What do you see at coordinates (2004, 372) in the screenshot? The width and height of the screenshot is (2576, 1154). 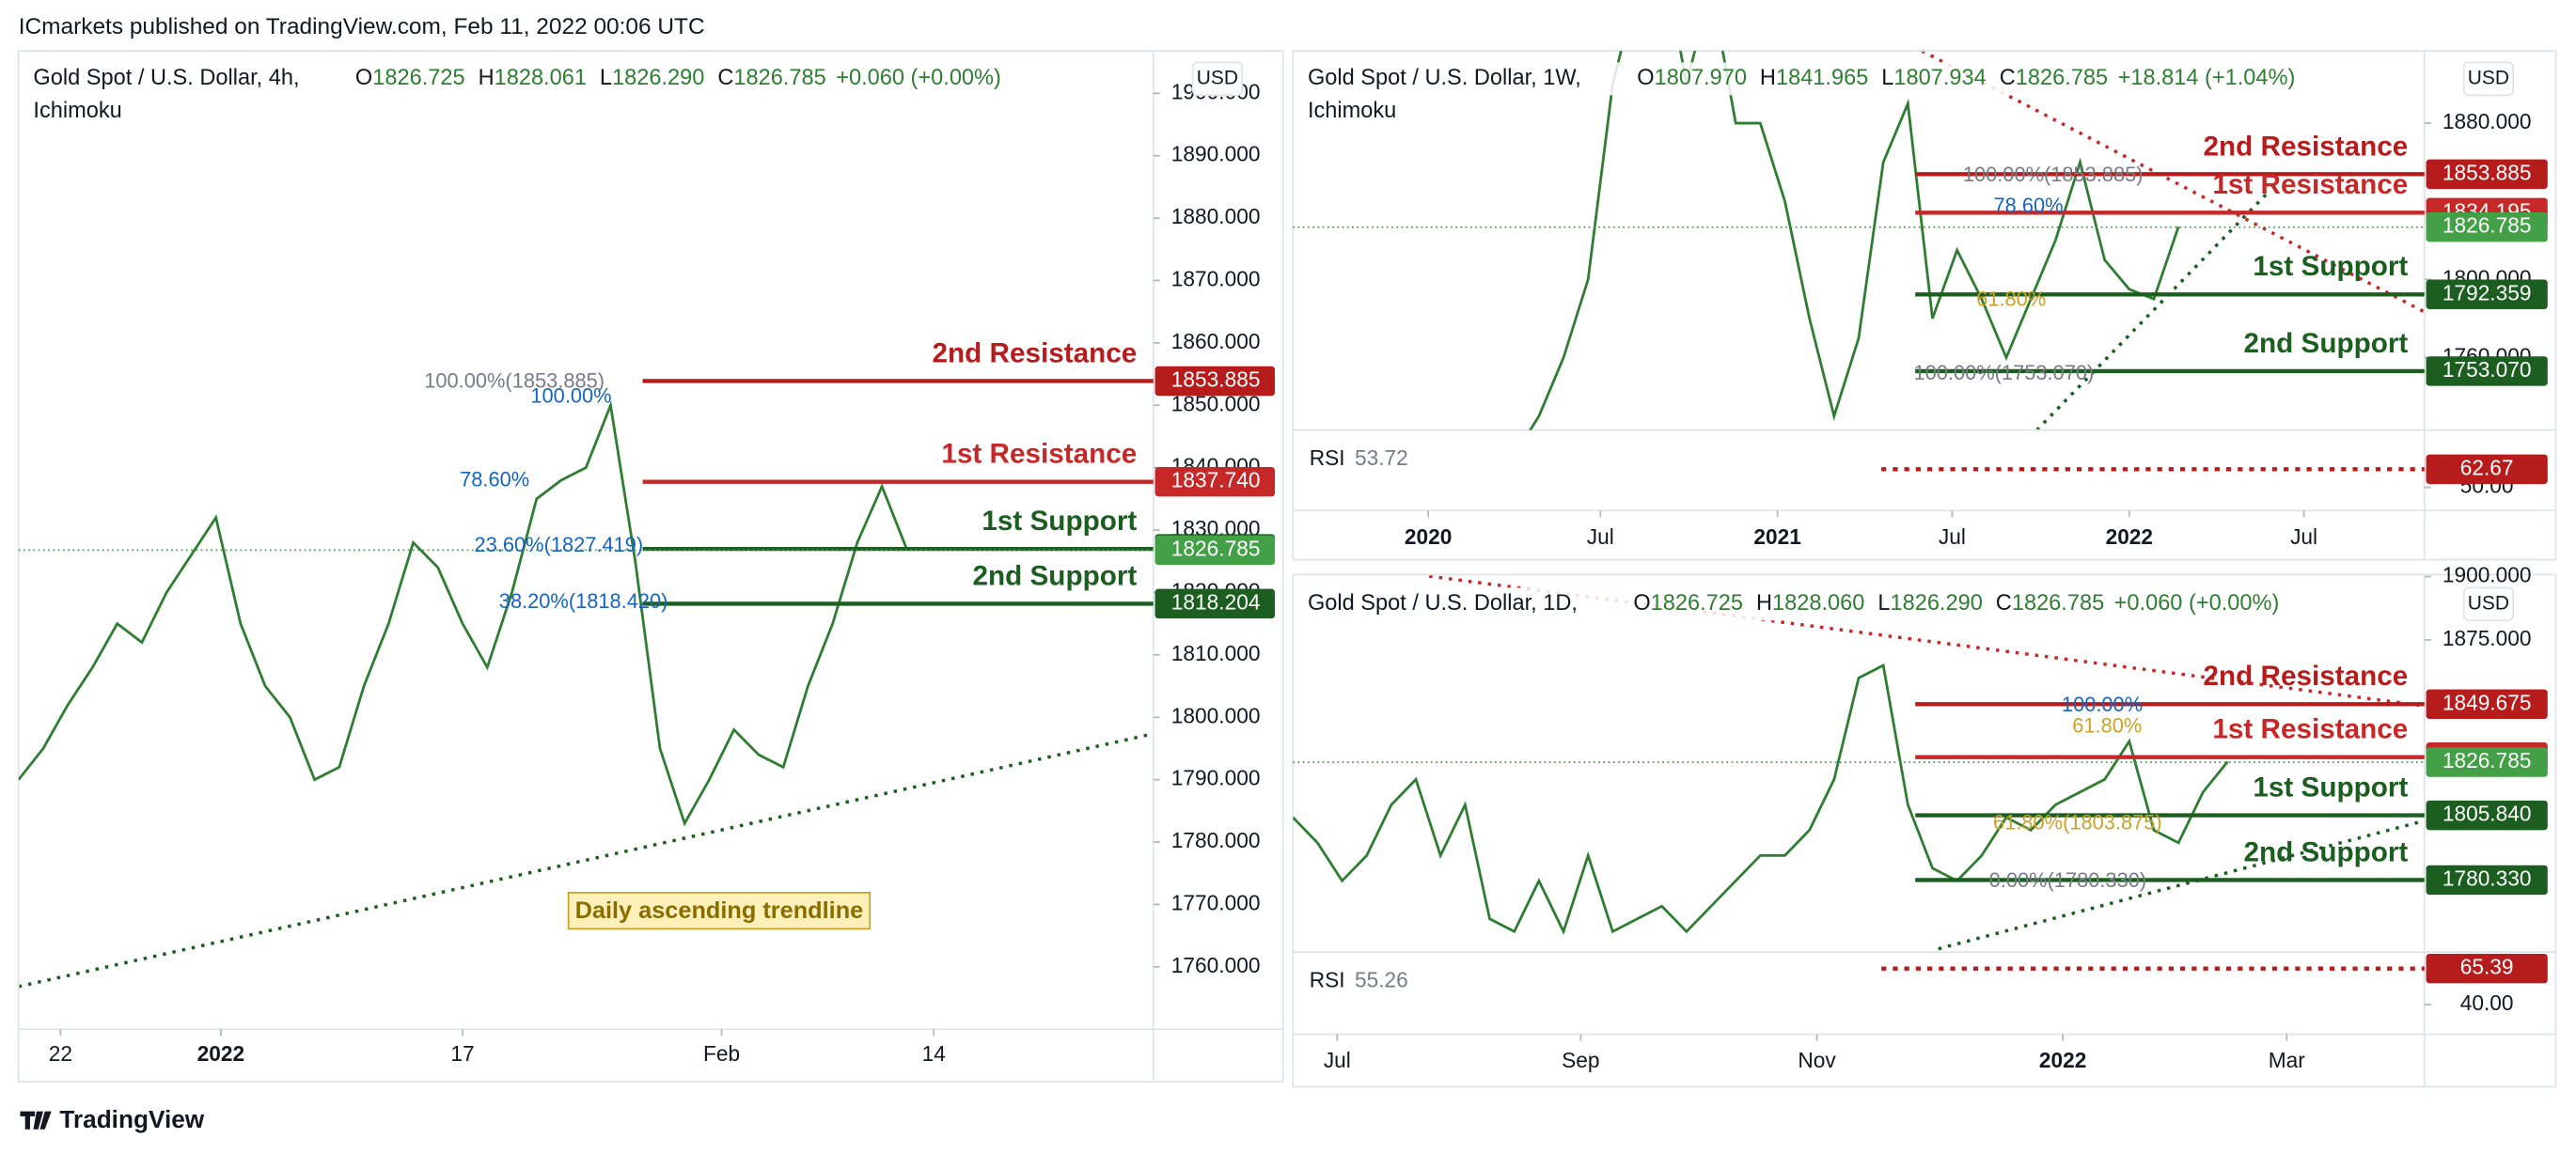 I see `fib-label: 100.00%(1753.070)` at bounding box center [2004, 372].